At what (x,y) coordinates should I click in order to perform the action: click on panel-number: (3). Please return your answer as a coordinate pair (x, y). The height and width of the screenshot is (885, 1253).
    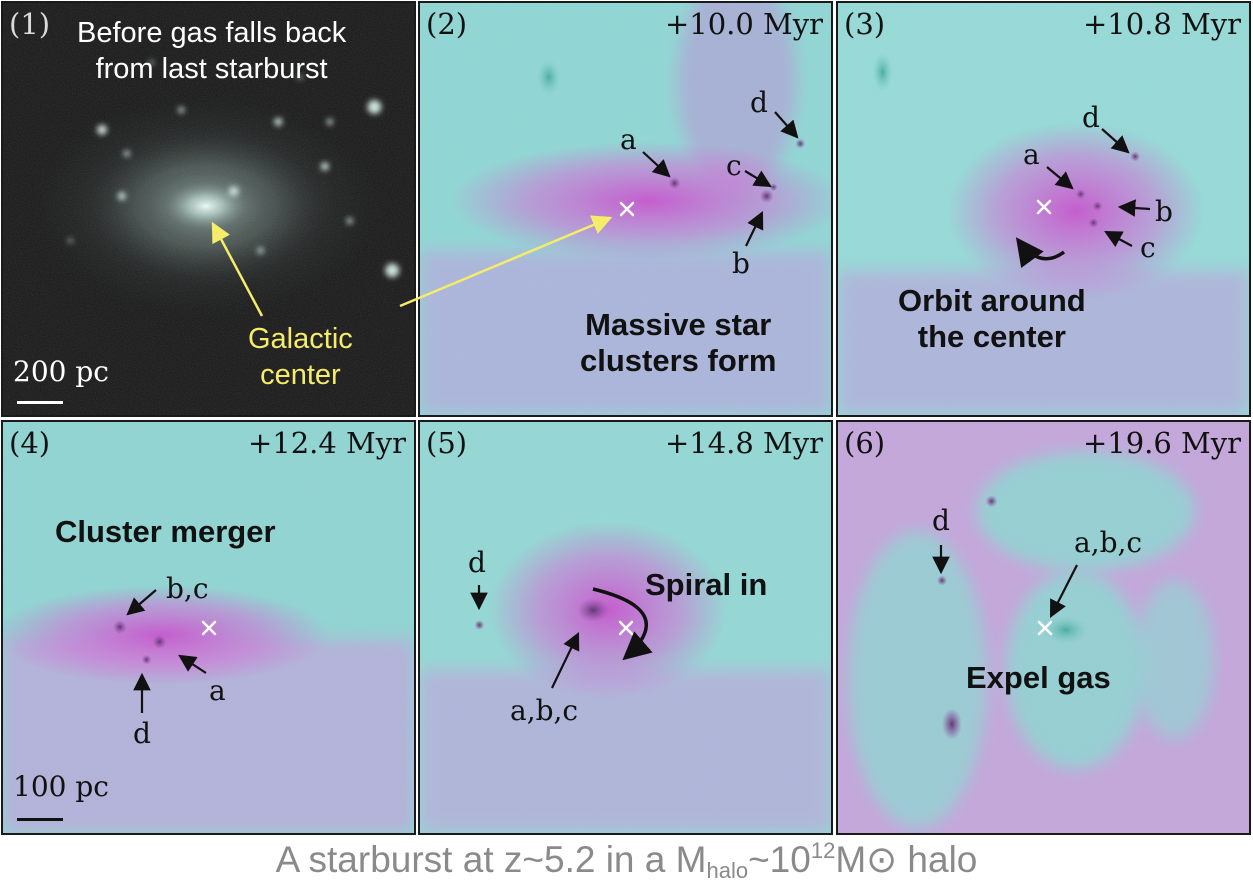
    Looking at the image, I should click on (865, 24).